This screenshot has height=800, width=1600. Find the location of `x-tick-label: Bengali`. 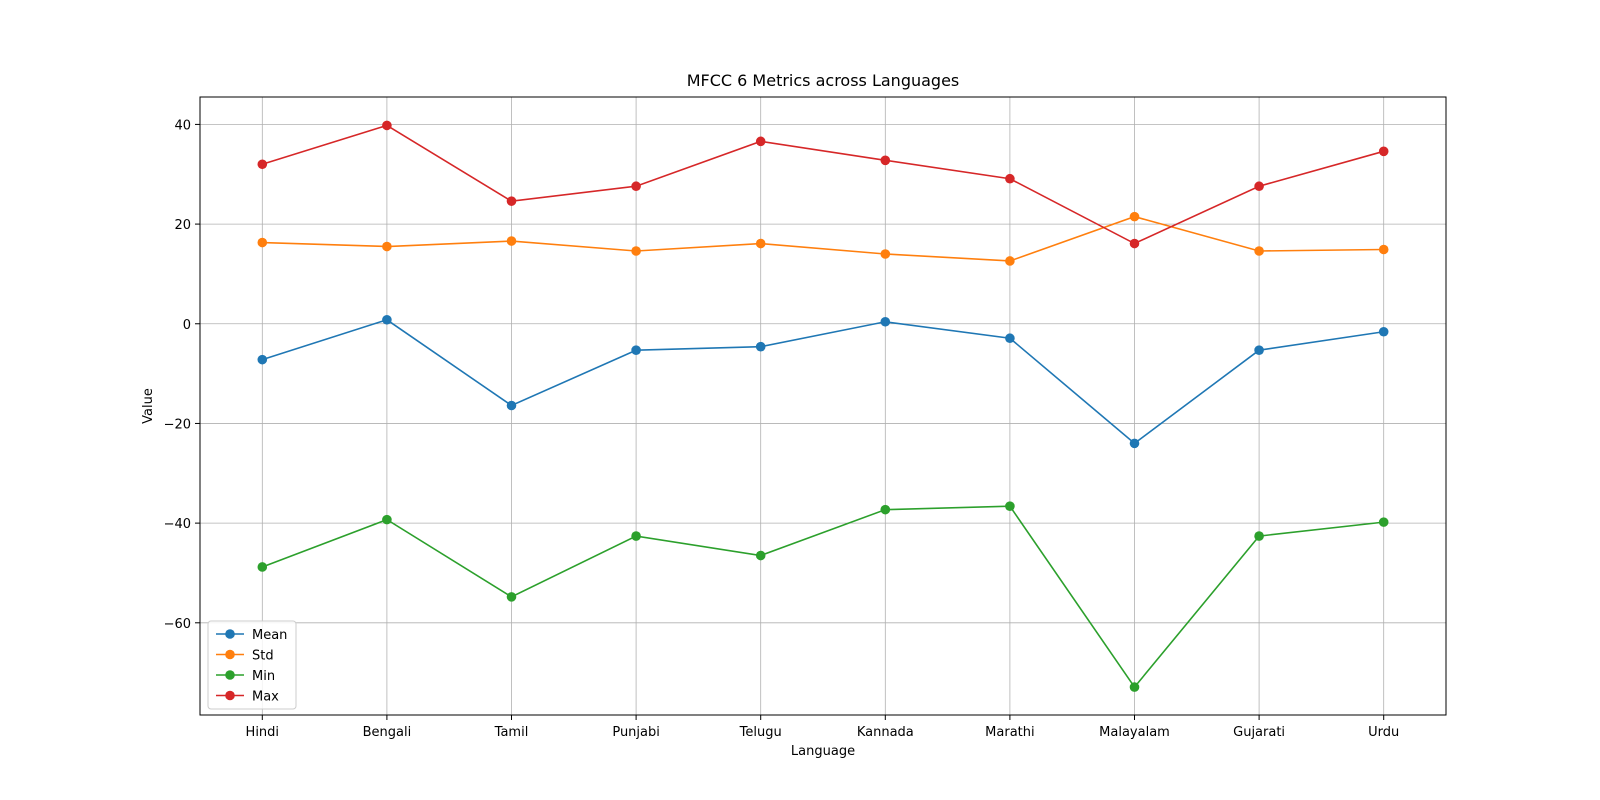

x-tick-label: Bengali is located at coordinates (387, 732).